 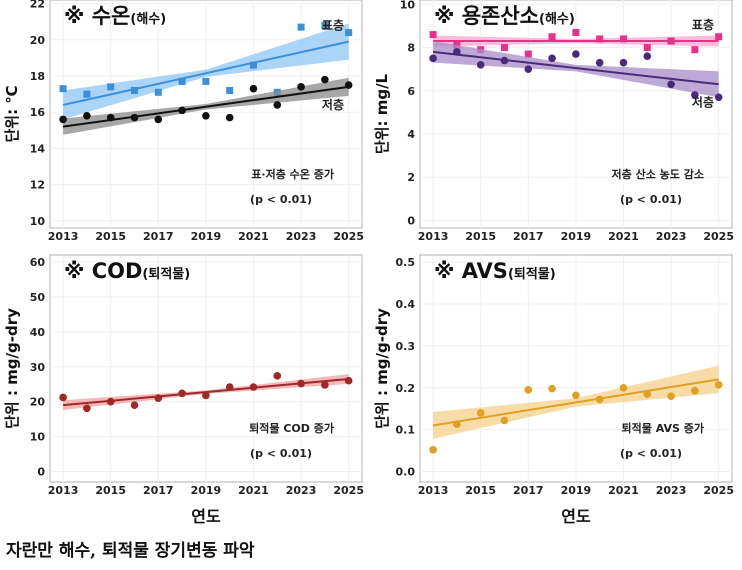 What do you see at coordinates (406, 262) in the screenshot?
I see `y-tick-label: 0.5` at bounding box center [406, 262].